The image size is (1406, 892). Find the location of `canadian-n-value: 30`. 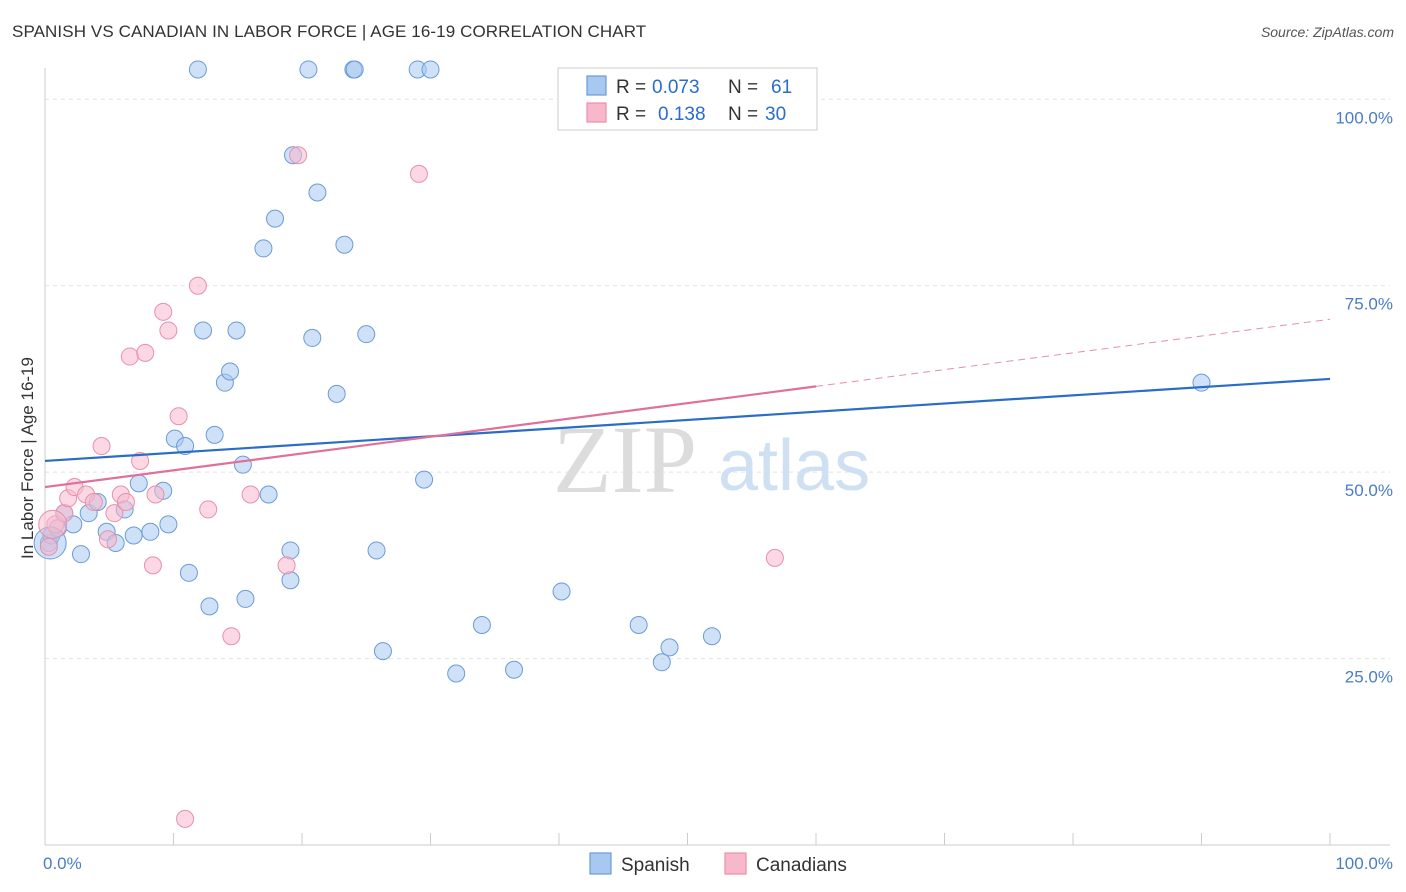

canadian-n-value: 30 is located at coordinates (775, 114).